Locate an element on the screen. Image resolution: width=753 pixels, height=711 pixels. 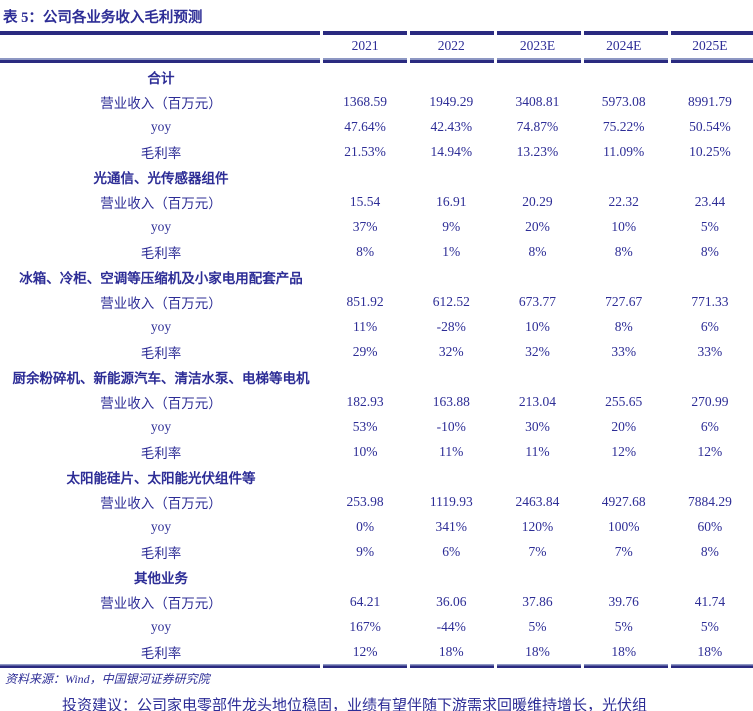
column-header-row: 2021 2022 2023E 2024E 2025E is located at coordinates (376, 45).